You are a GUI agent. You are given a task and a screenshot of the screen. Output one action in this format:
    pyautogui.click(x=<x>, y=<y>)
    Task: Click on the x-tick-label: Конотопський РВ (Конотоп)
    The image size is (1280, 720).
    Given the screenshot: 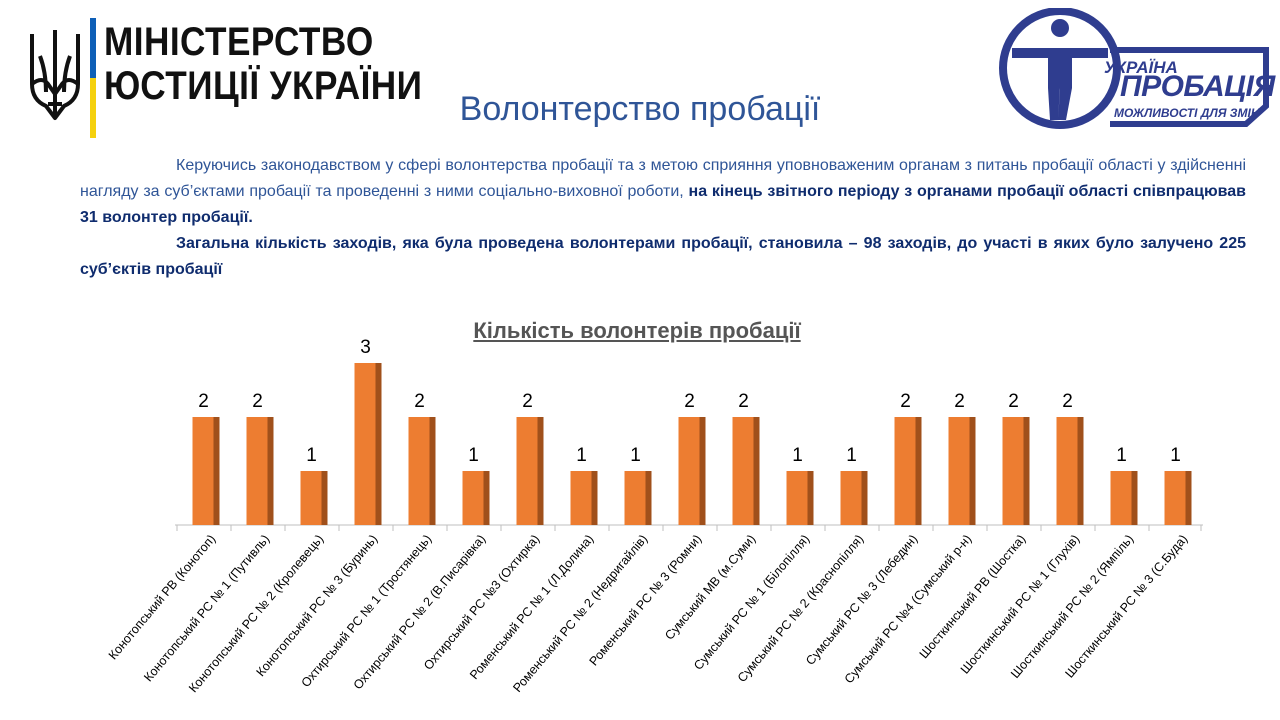 What is the action you would take?
    pyautogui.click(x=162, y=597)
    